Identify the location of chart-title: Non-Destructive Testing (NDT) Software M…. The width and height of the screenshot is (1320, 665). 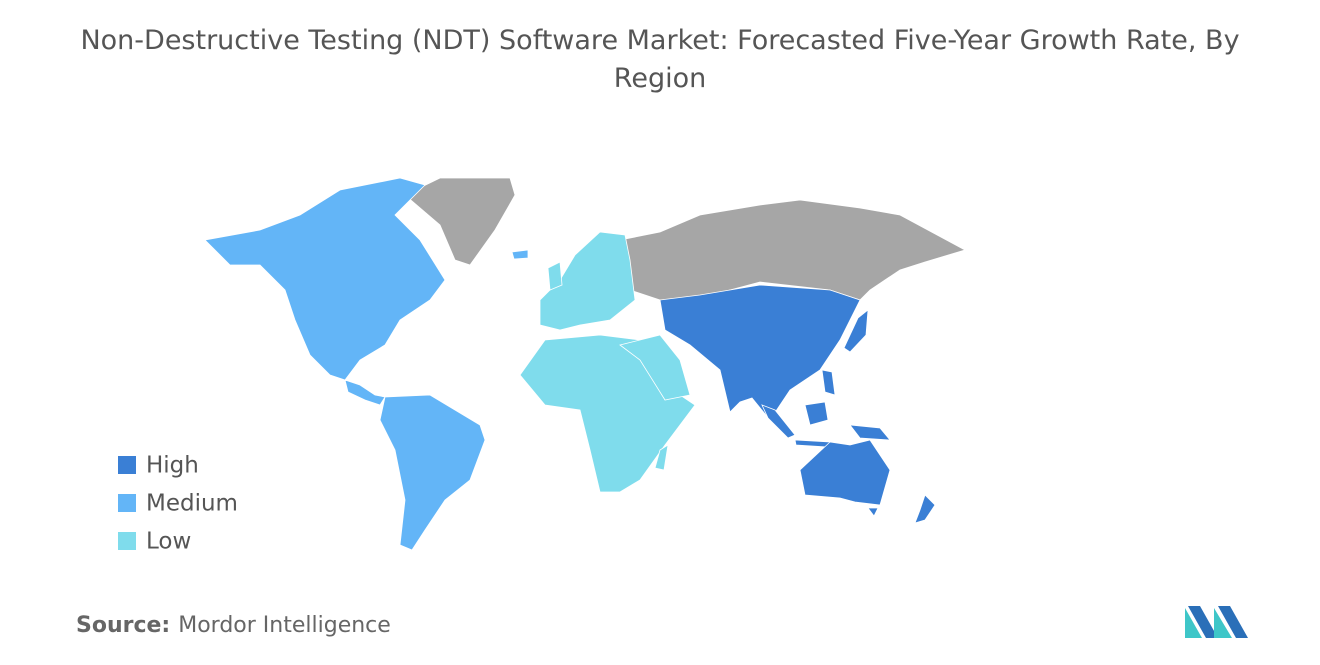
(660, 59).